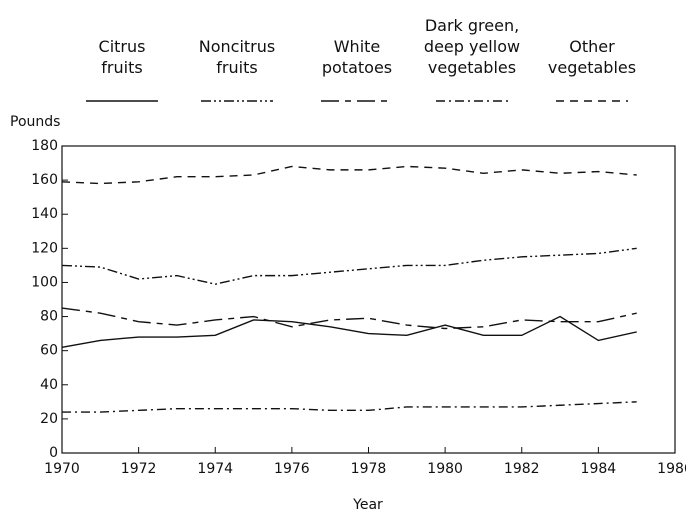 This screenshot has width=686, height=515. Describe the element at coordinates (122, 57) in the screenshot. I see `legend-label: Citrus fruits` at that location.